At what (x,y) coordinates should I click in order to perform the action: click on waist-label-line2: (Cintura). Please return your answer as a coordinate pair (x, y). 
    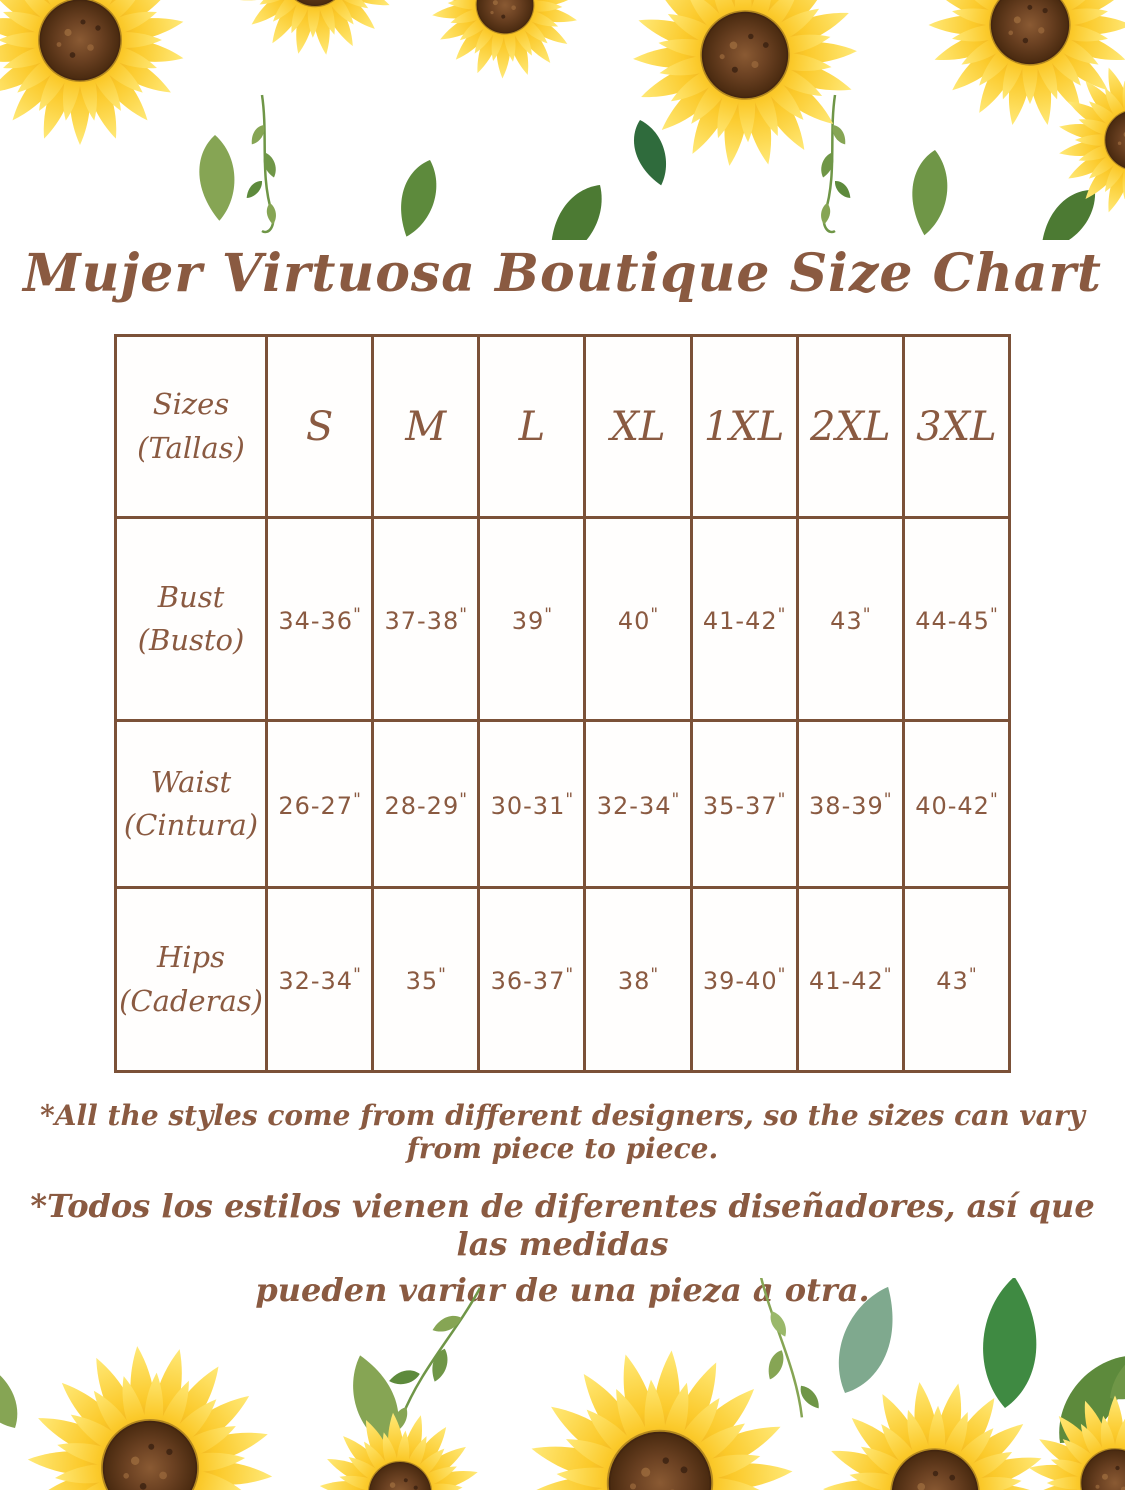
    Looking at the image, I should click on (191, 825).